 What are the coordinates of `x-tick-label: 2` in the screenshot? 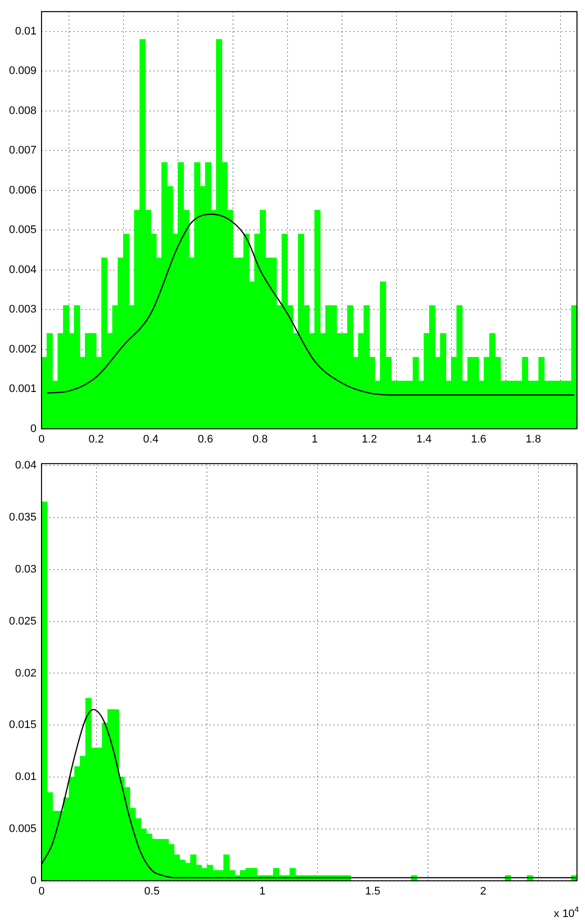 It's located at (483, 891).